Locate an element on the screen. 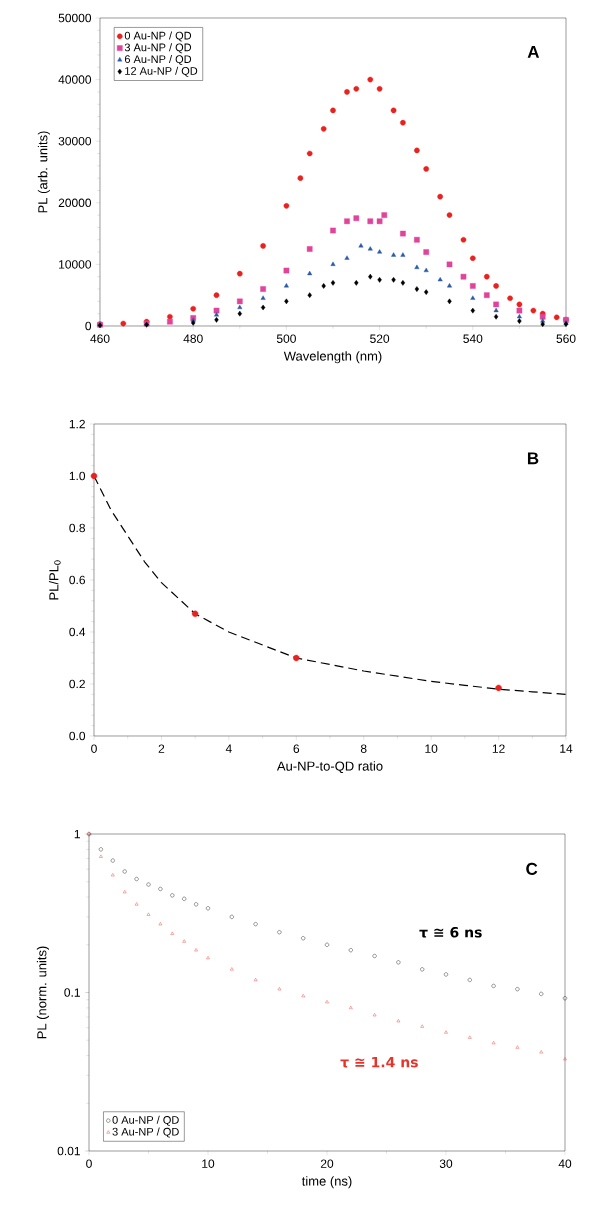  x-tick-label: 460 is located at coordinates (100, 338).